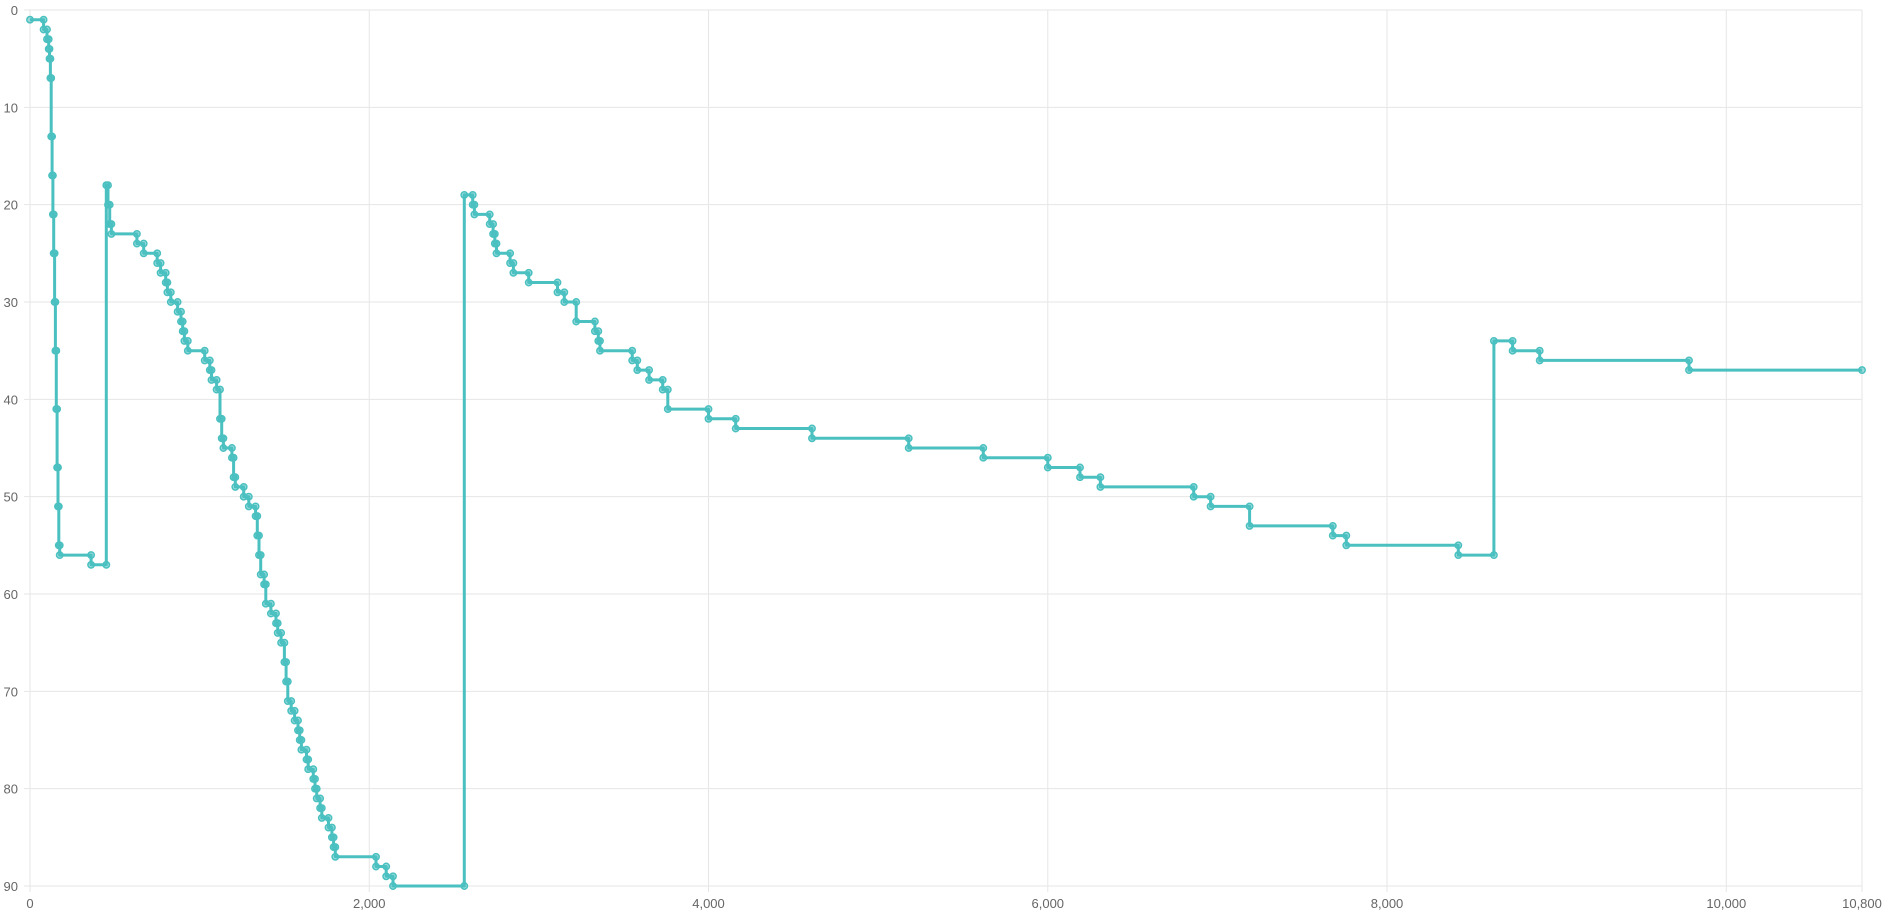 This screenshot has width=1886, height=913. Describe the element at coordinates (14, 10) in the screenshot. I see `y-tick-label: 0` at that location.